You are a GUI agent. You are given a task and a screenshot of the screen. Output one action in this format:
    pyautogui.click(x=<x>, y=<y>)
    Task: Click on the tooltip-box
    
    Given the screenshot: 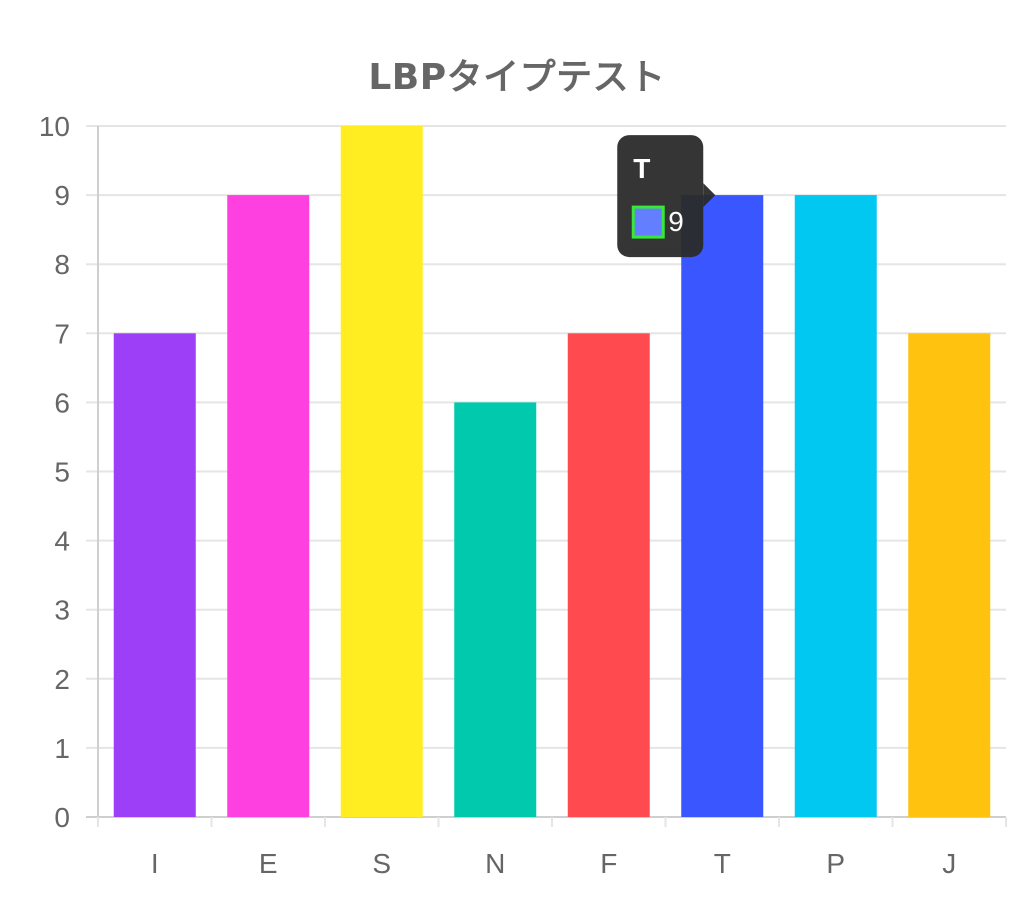 What is the action you would take?
    pyautogui.click(x=660, y=196)
    